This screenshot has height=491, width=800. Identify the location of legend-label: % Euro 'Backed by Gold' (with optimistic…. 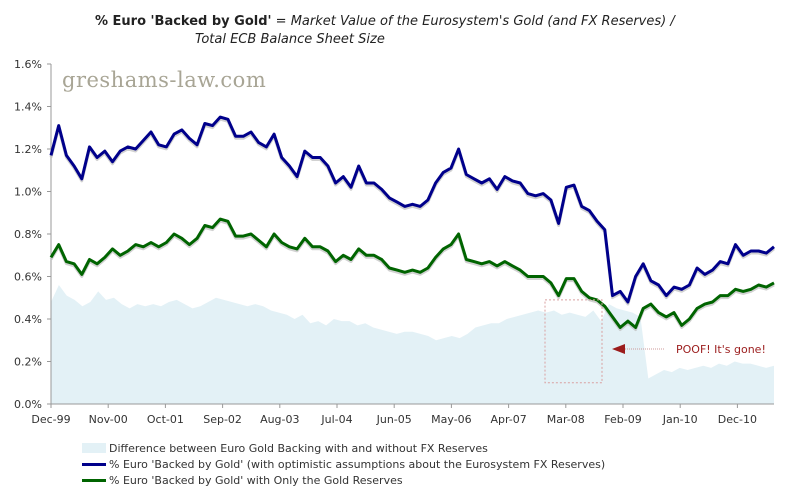
(357, 464).